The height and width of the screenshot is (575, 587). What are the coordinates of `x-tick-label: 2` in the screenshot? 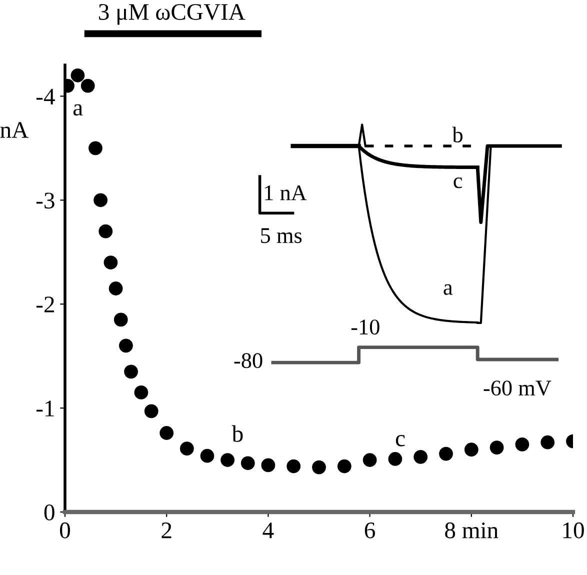 It's located at (167, 530).